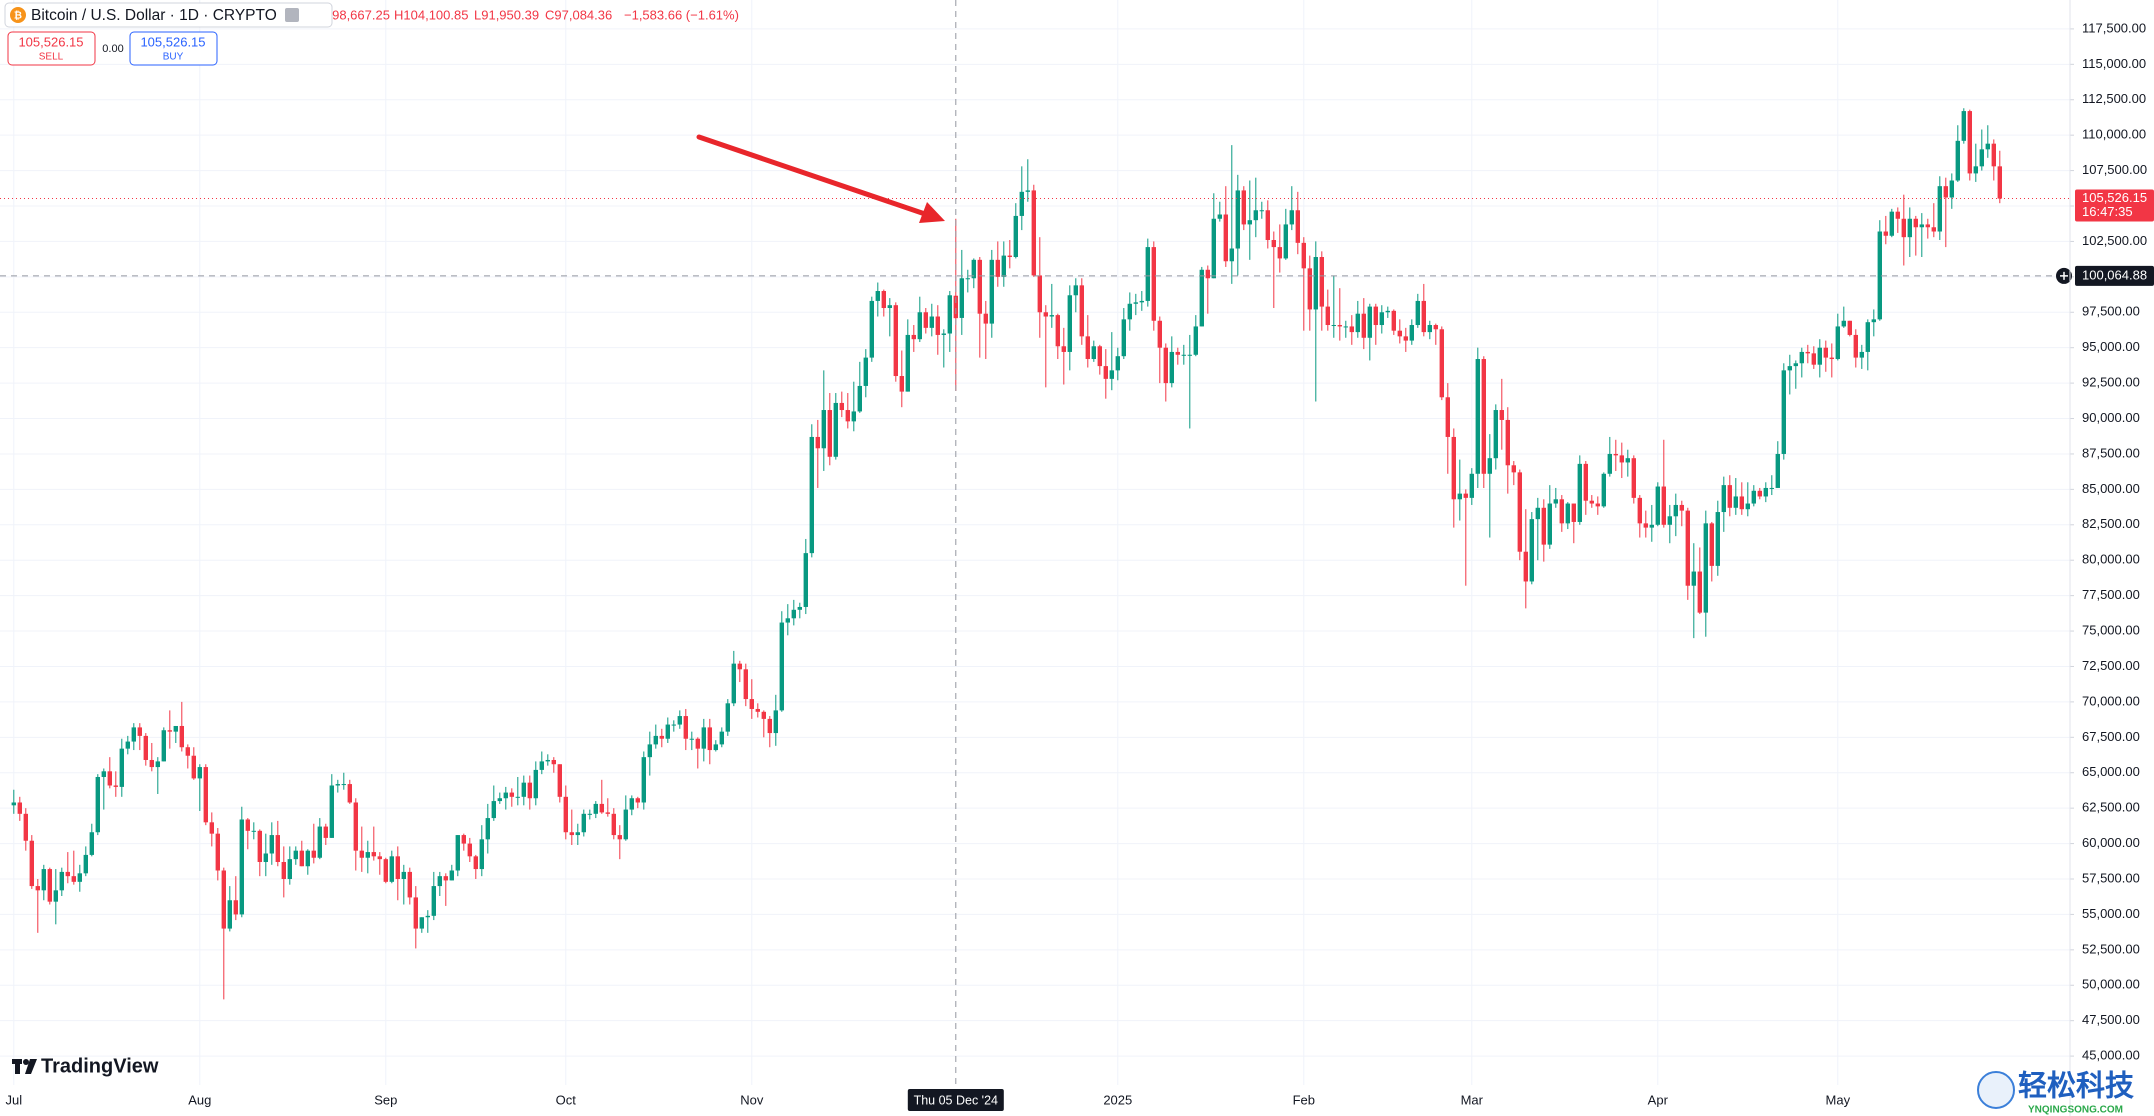 Image resolution: width=2154 pixels, height=1116 pixels. I want to click on watermark-logo, so click(1996, 1090).